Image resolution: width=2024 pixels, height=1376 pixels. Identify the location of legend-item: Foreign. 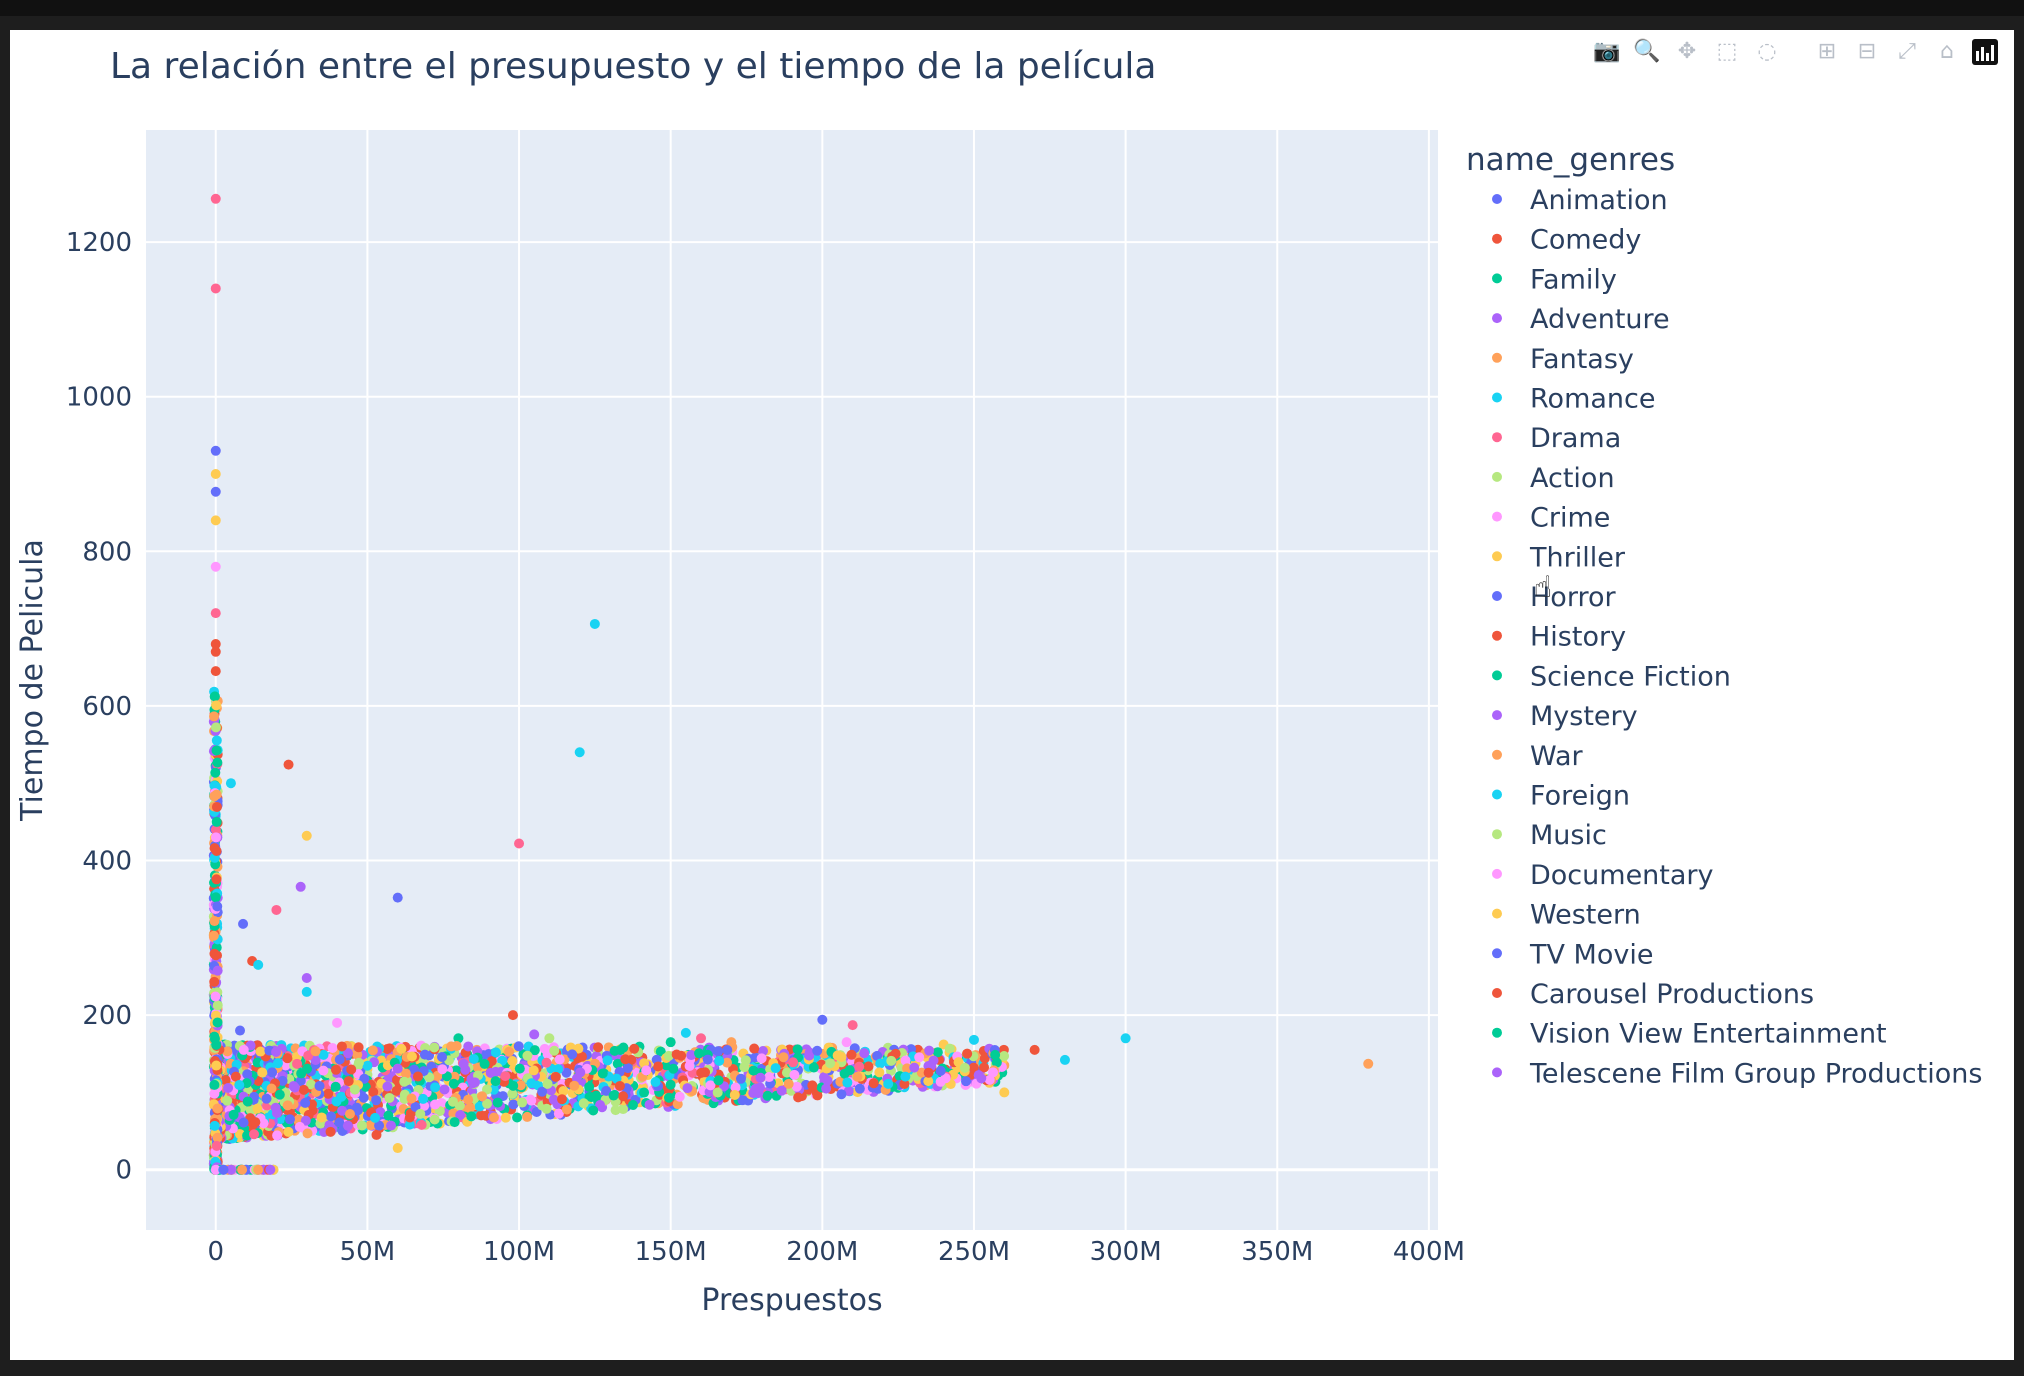
(1561, 796).